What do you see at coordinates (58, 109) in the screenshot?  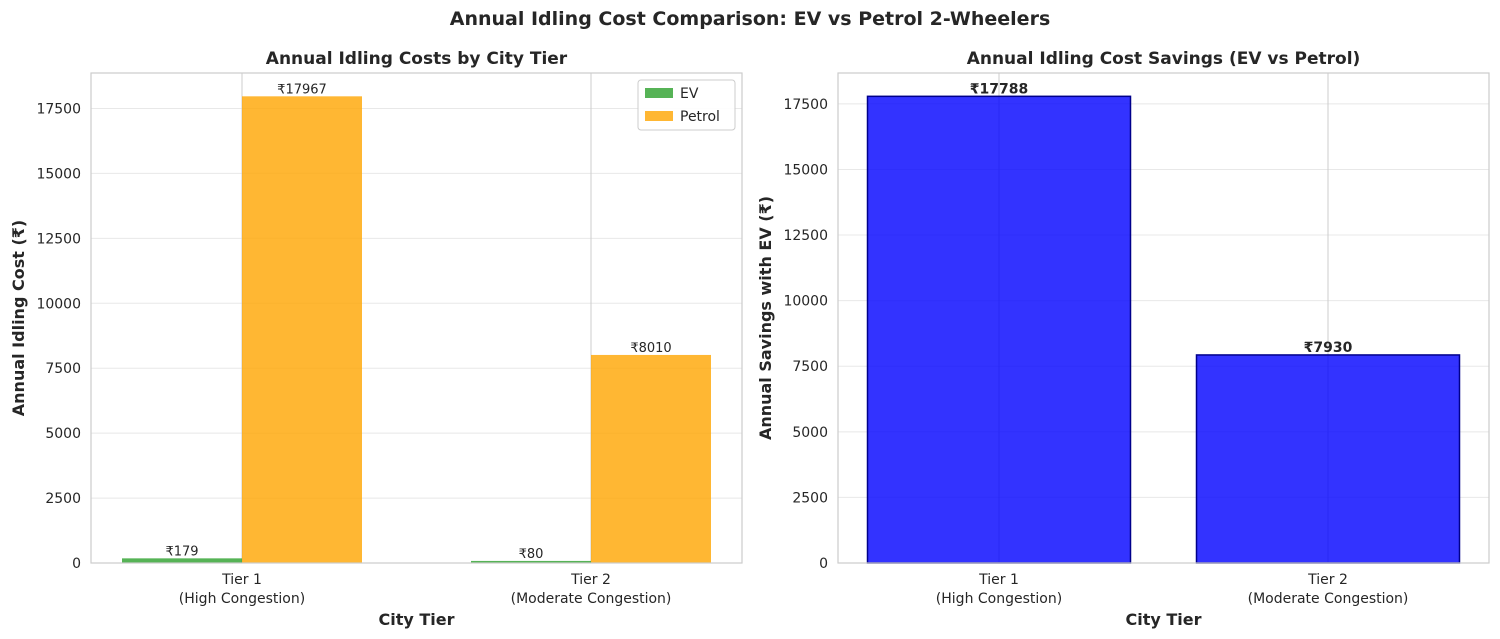 I see `chart1-y-tick-label: 17500` at bounding box center [58, 109].